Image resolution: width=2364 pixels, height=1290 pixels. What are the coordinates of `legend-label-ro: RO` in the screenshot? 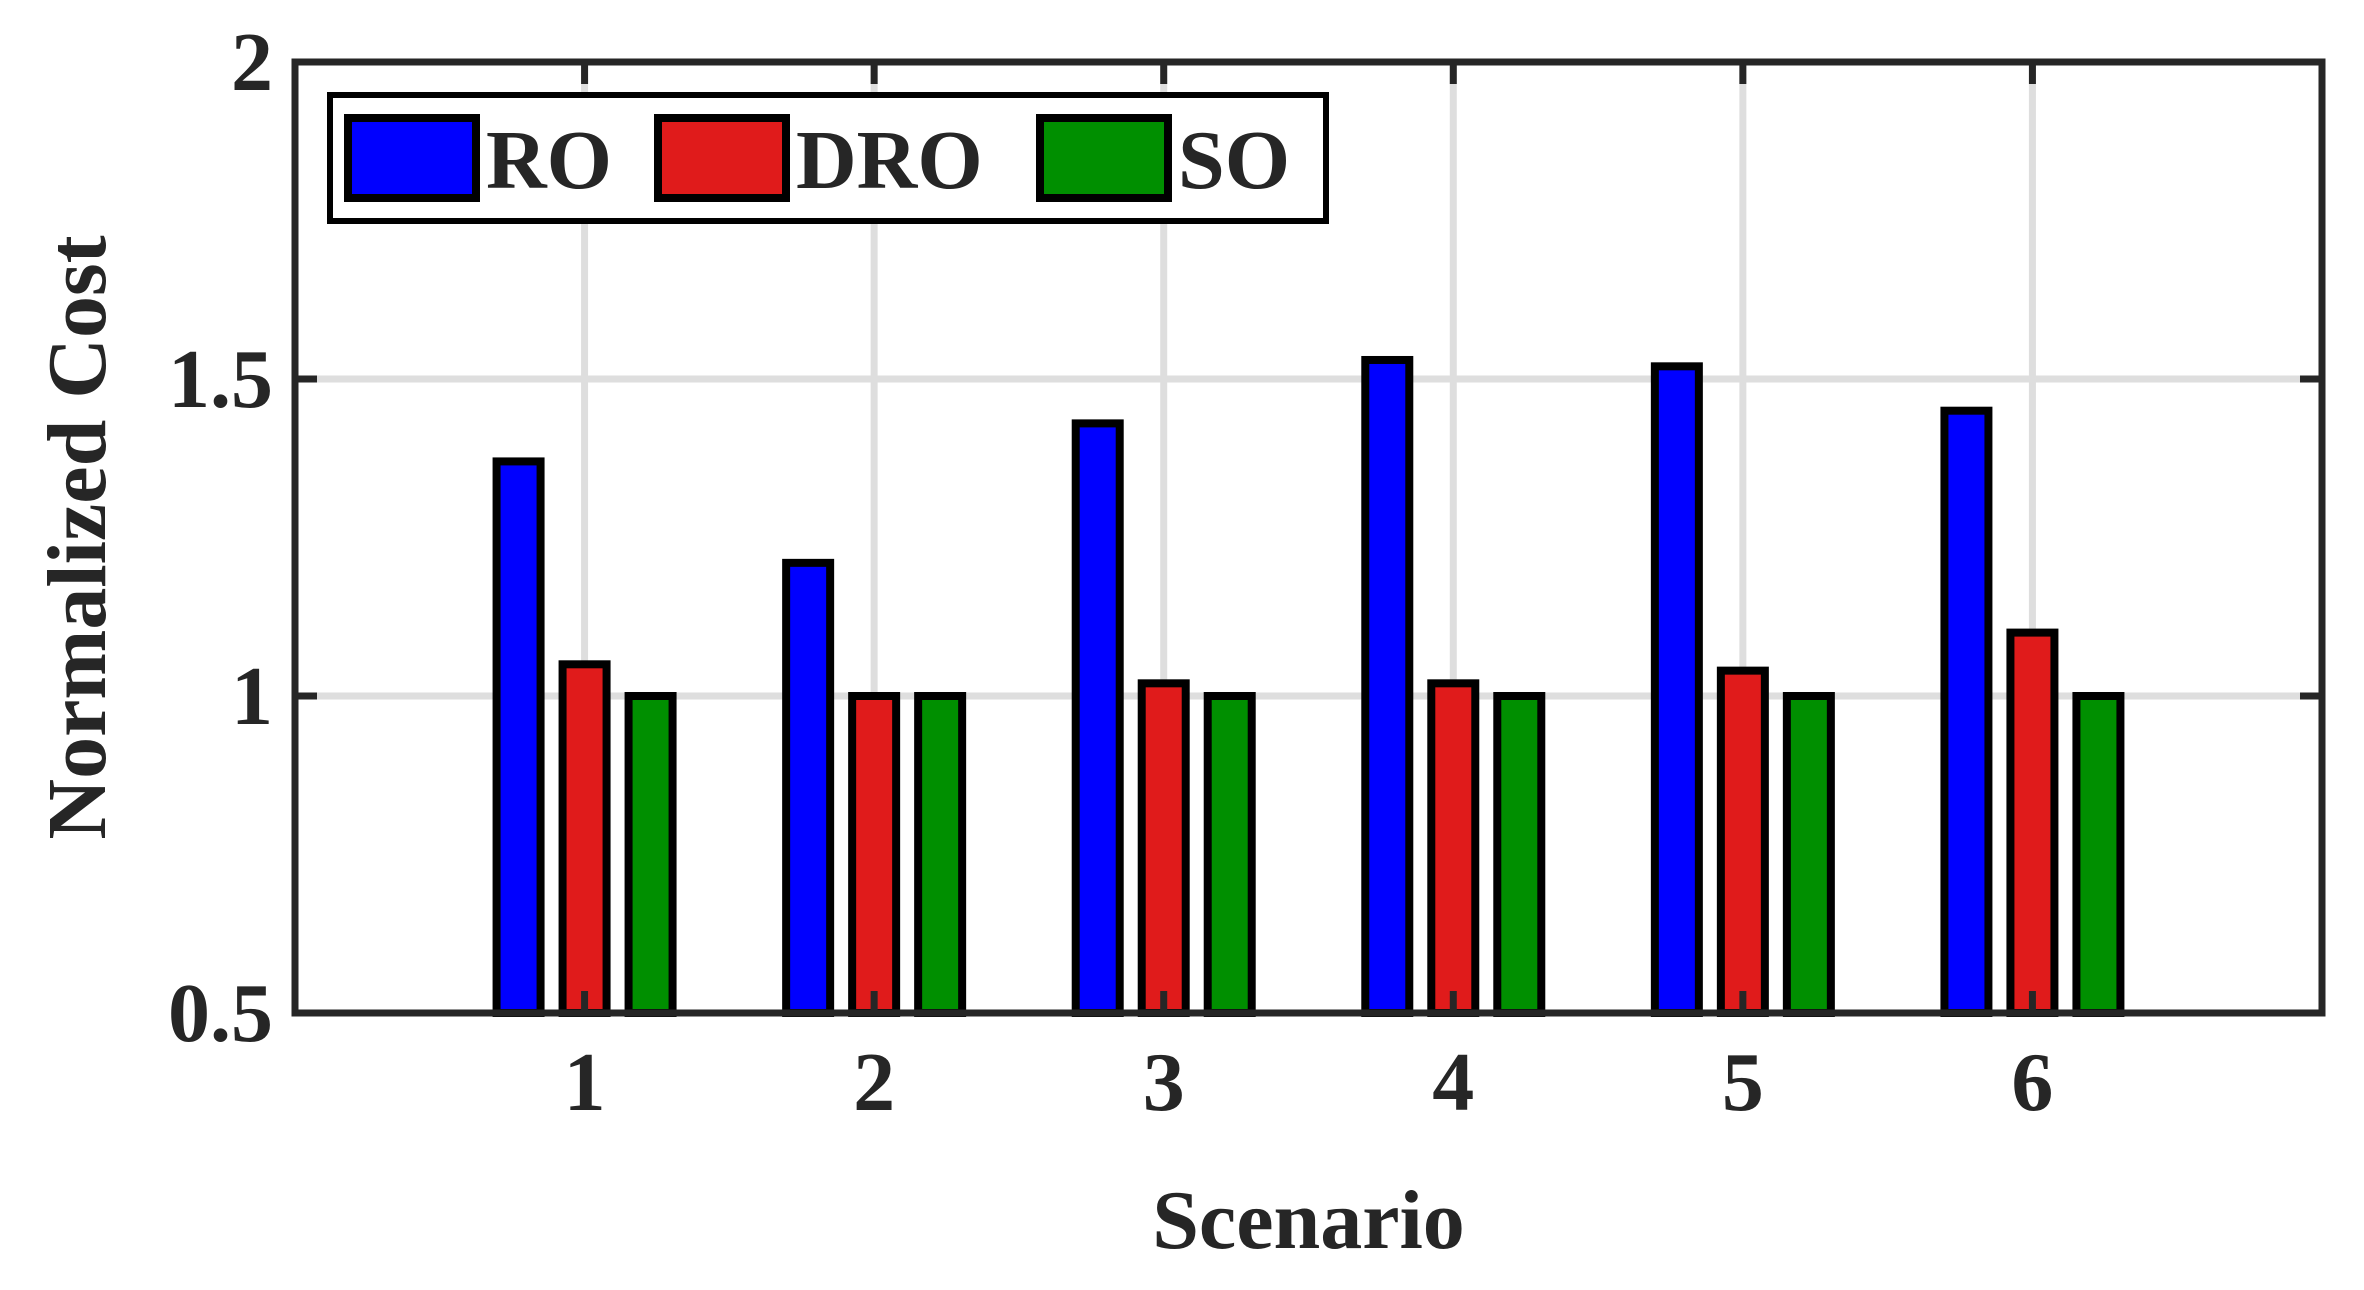 It's located at (549, 160).